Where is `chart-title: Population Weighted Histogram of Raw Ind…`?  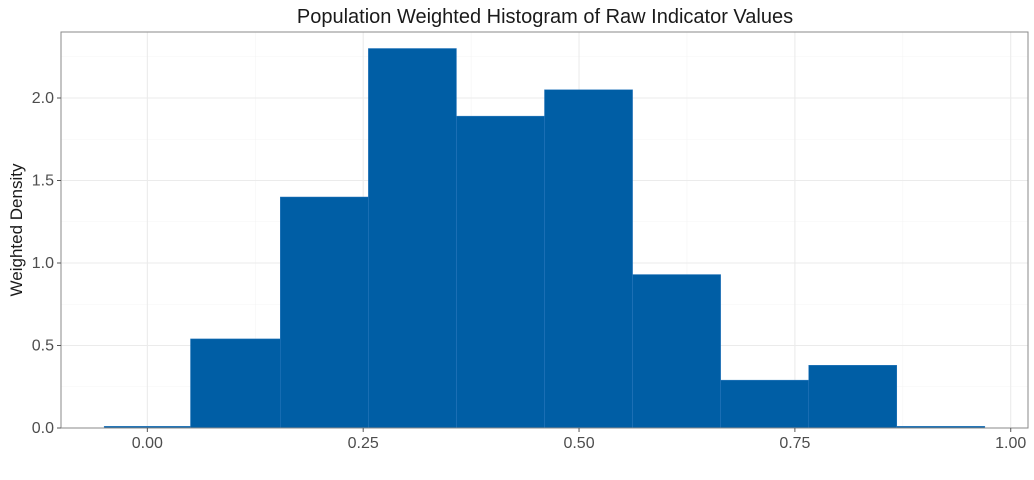
chart-title: Population Weighted Histogram of Raw Ind… is located at coordinates (545, 17).